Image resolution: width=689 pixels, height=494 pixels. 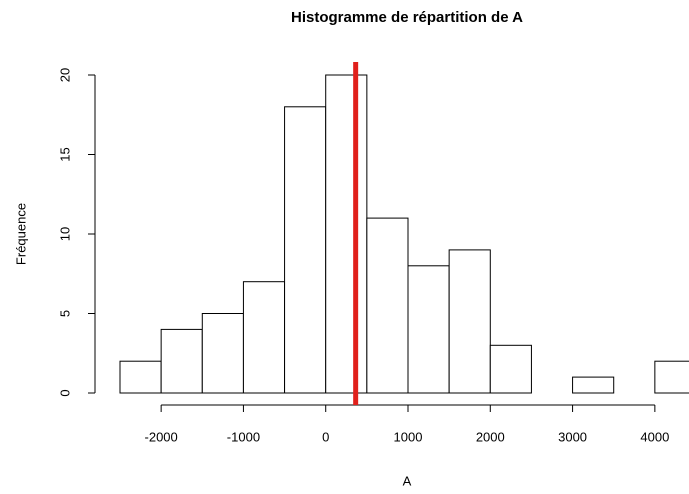 What do you see at coordinates (64, 75) in the screenshot?
I see `y-tick-label: 20` at bounding box center [64, 75].